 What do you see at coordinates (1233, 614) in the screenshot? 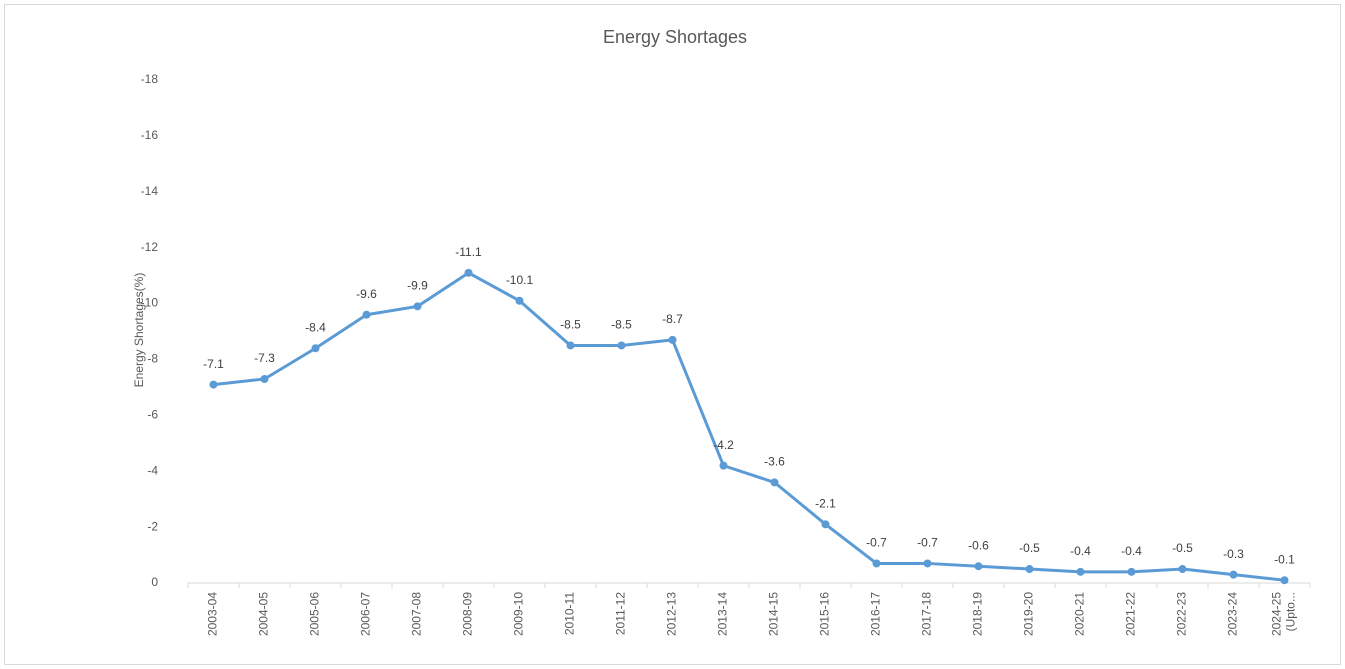
I see `x-tick-label: 2023-24` at bounding box center [1233, 614].